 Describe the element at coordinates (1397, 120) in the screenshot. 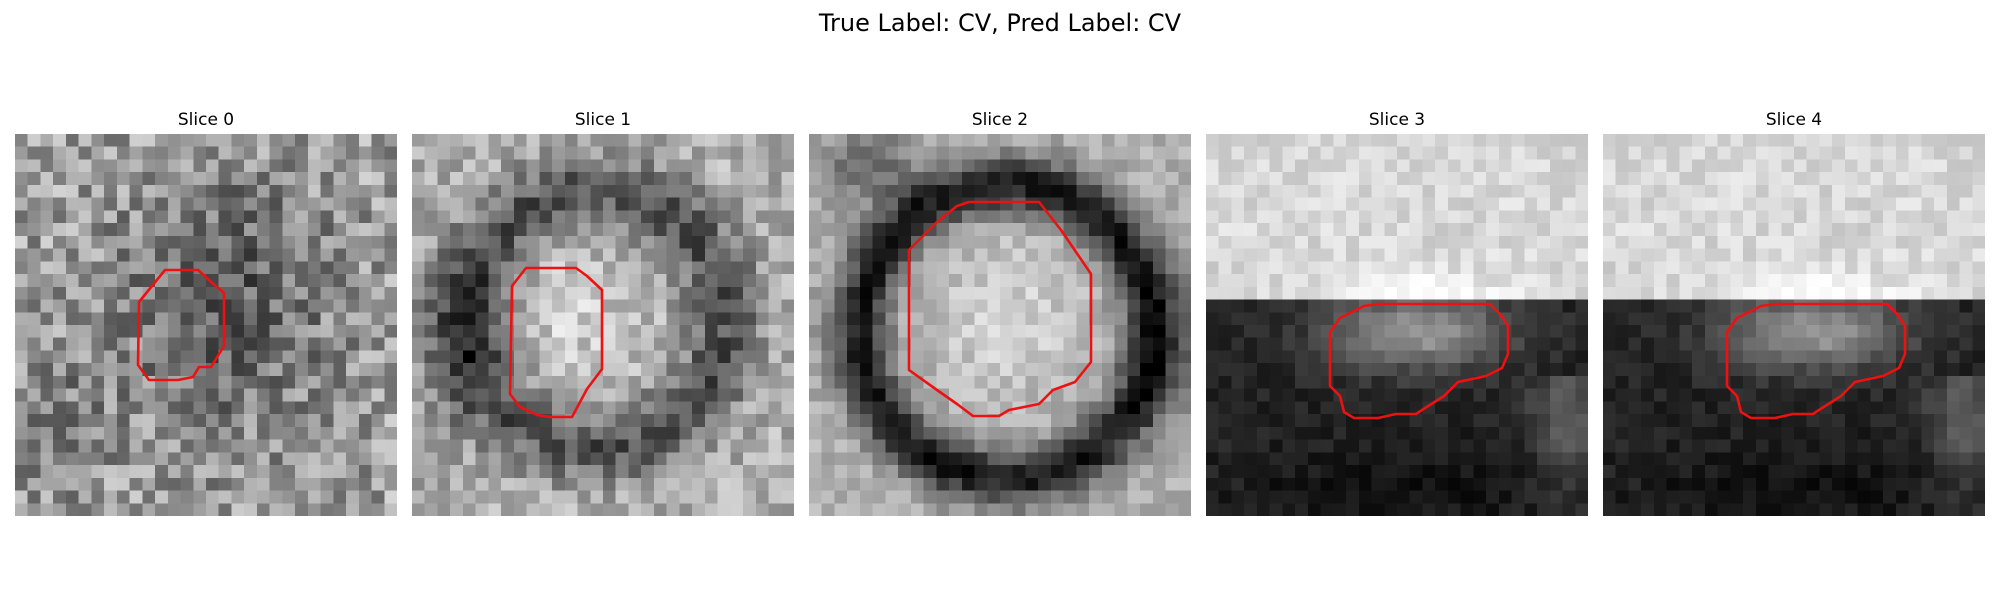

I see `slice-3-title: Slice 3` at that location.